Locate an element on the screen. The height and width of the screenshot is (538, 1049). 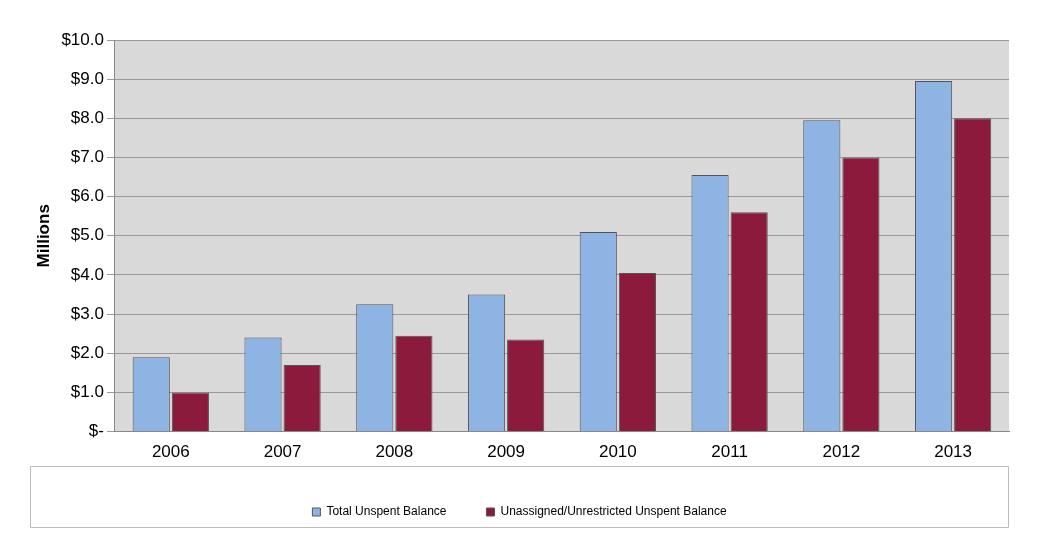
y-tick-label: $- is located at coordinates (96, 431).